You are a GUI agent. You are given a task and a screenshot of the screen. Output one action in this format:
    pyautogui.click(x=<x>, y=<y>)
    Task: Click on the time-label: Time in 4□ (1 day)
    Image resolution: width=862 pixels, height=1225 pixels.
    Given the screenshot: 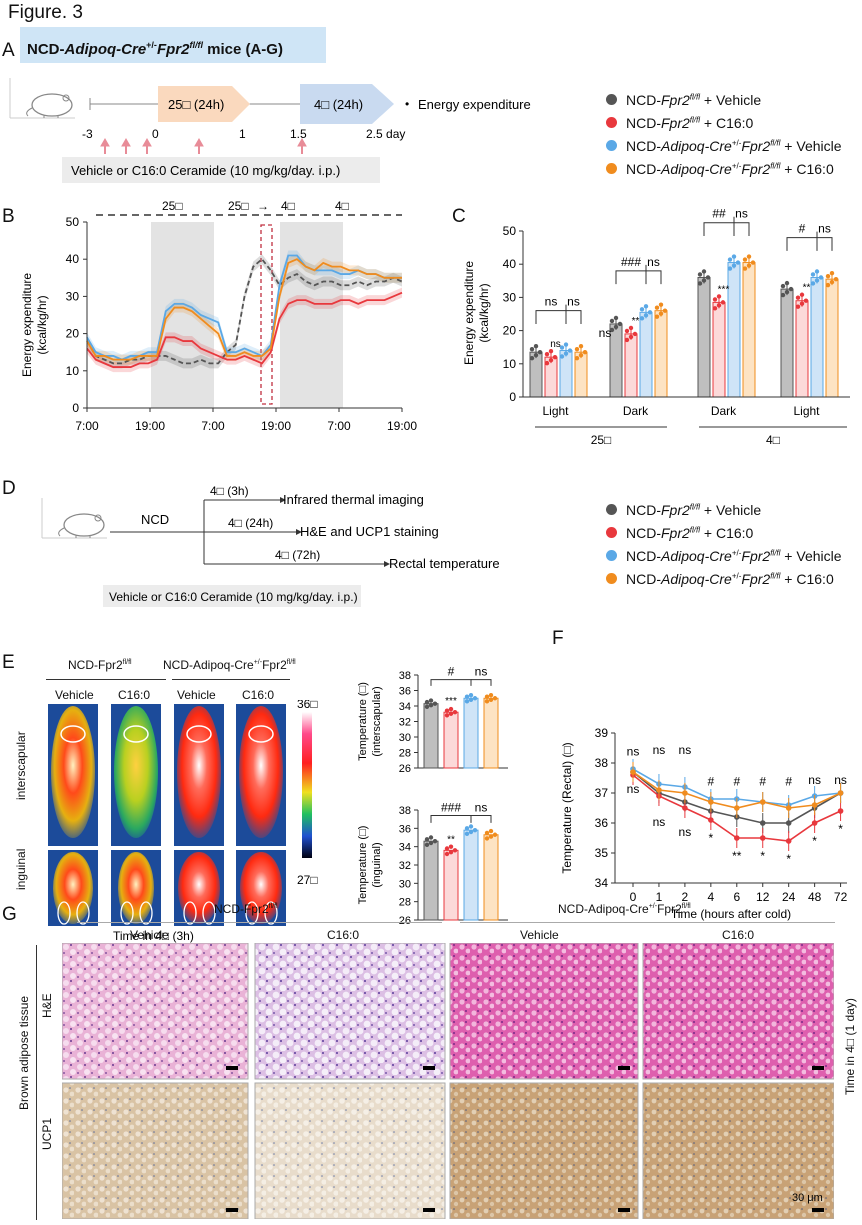 What is the action you would take?
    pyautogui.click(x=850, y=1046)
    